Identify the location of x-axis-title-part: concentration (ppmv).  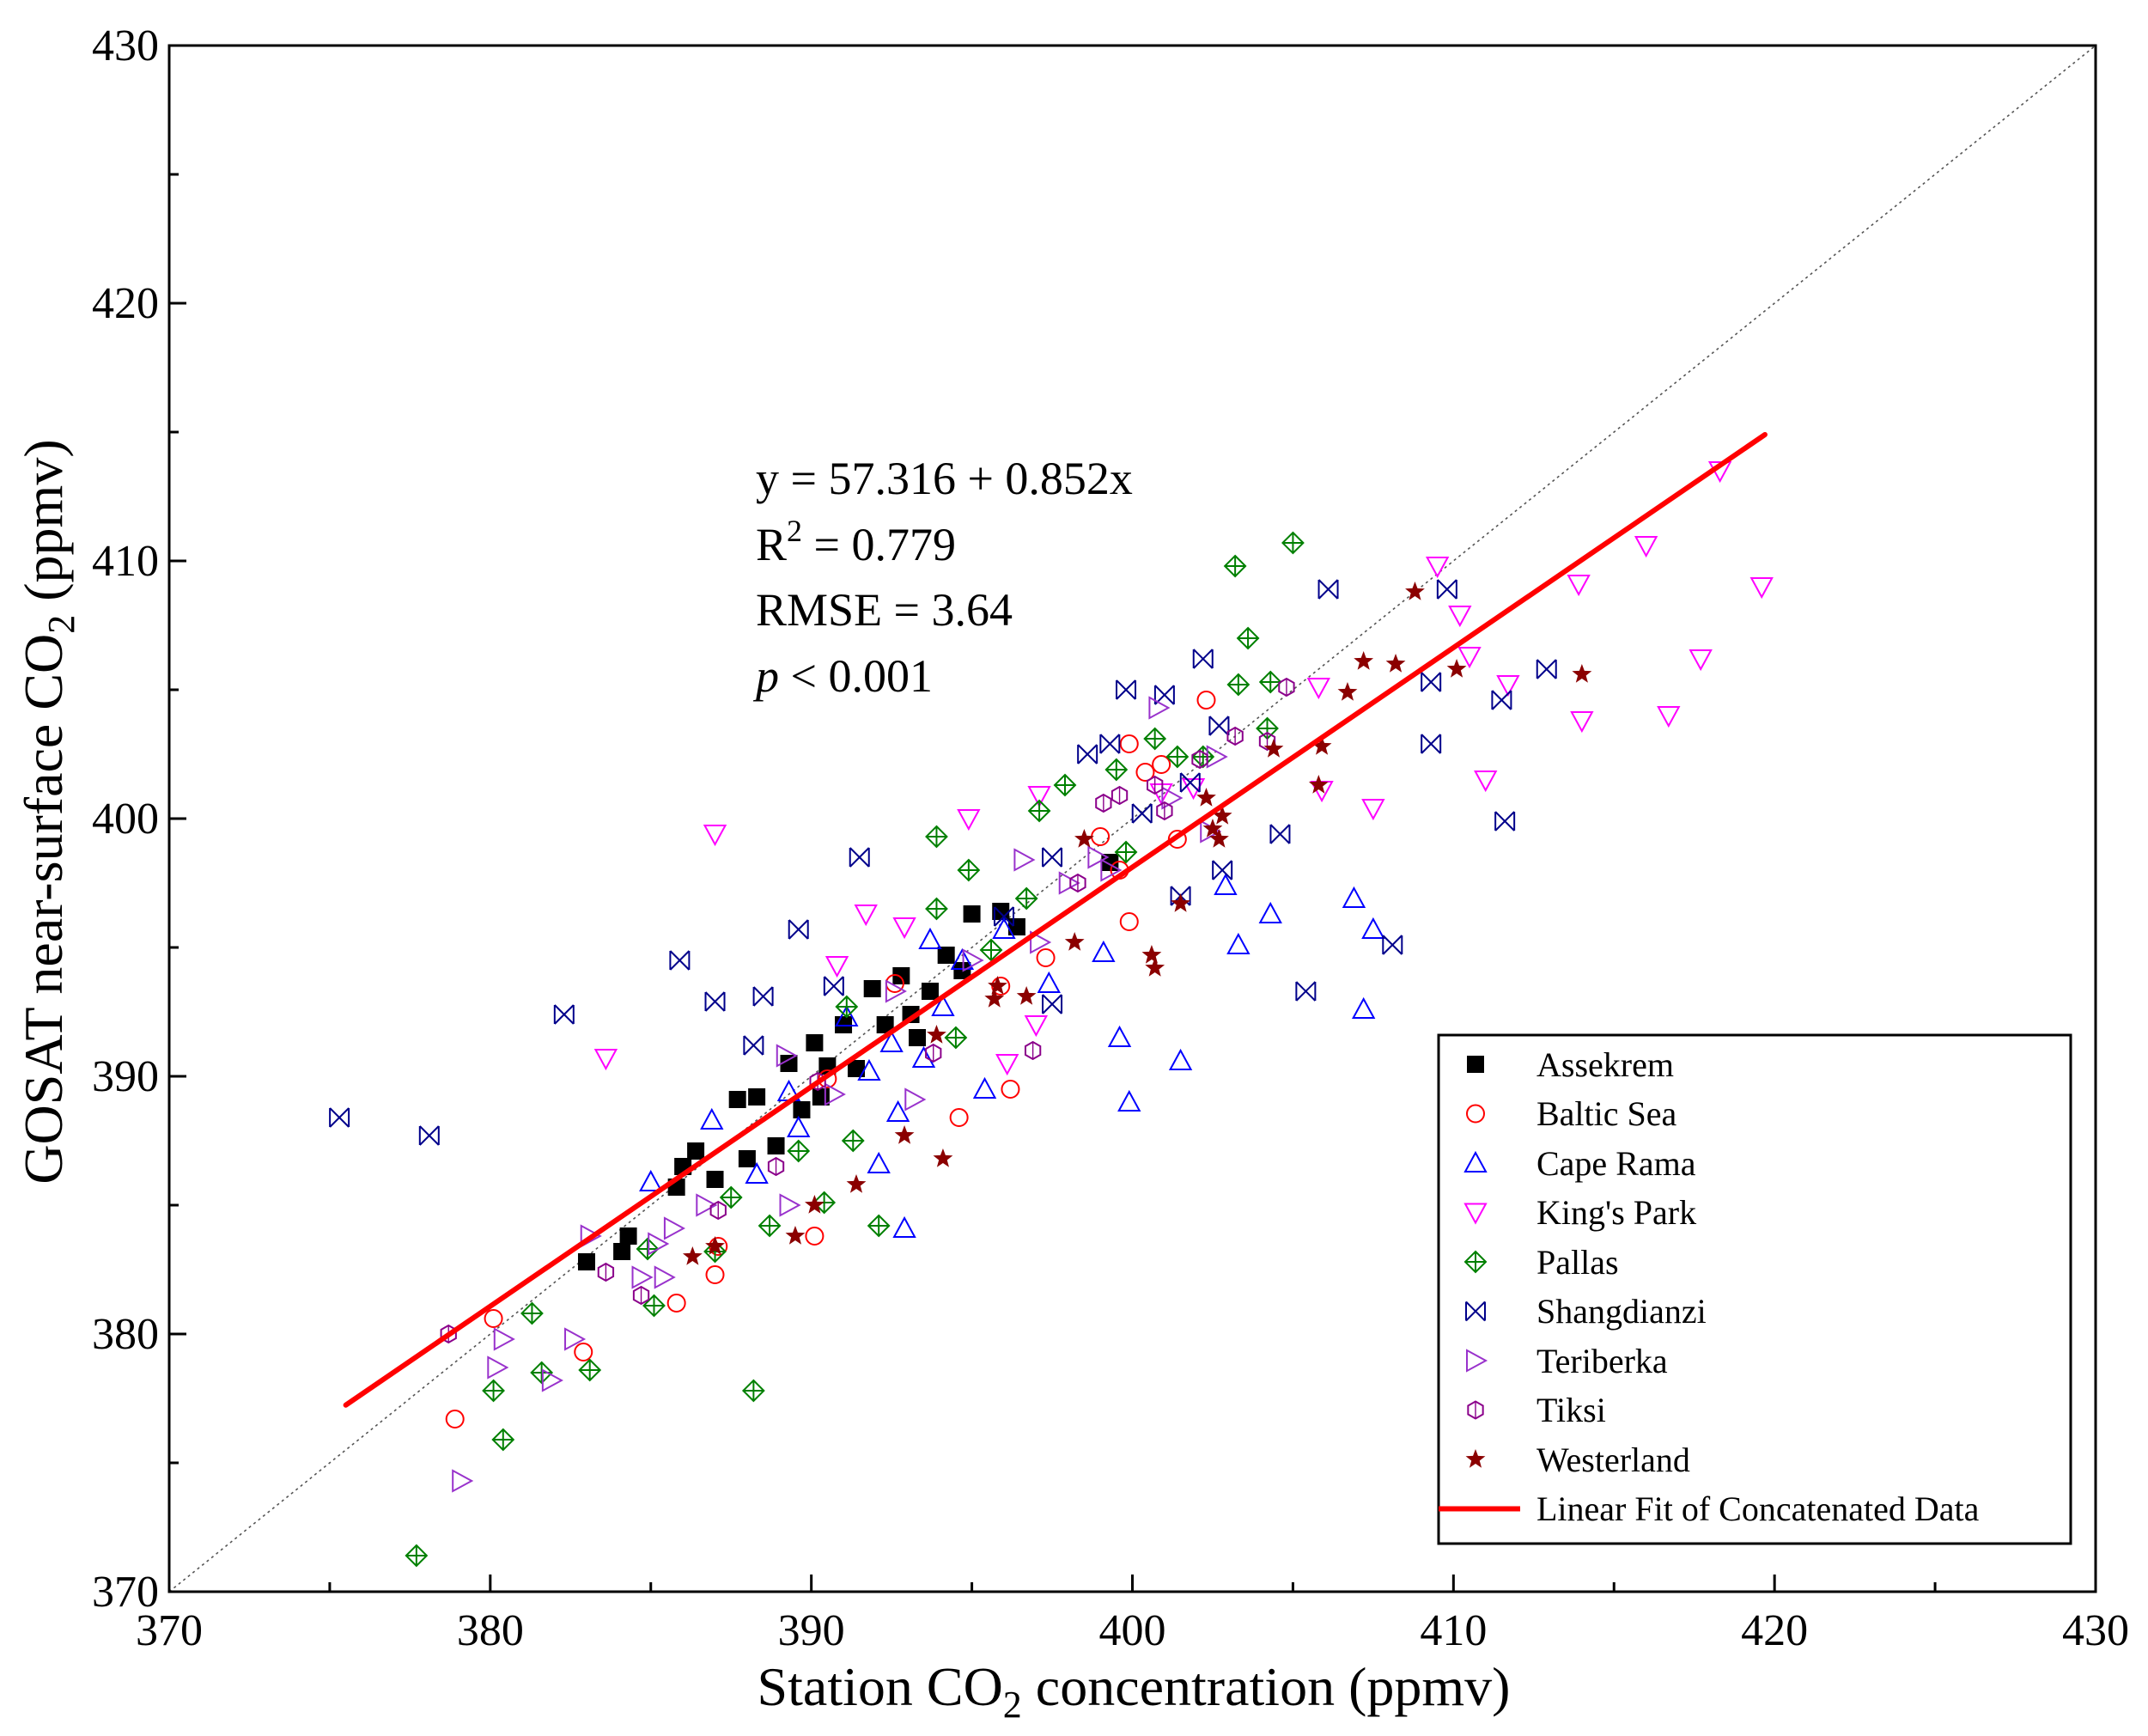
(1266, 1686).